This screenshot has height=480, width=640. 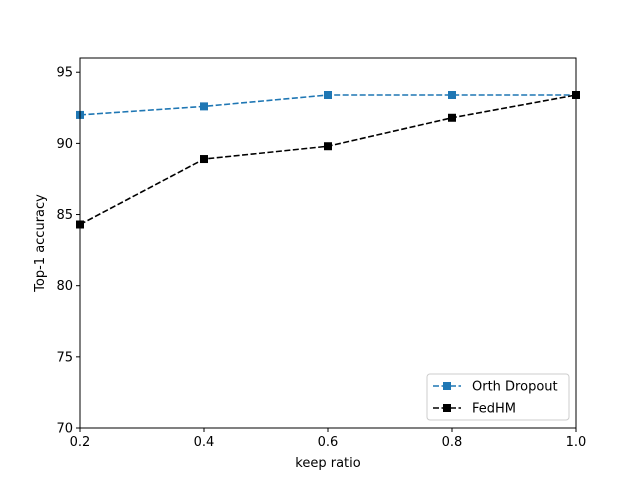 What do you see at coordinates (204, 442) in the screenshot?
I see `x-tick-label: 0.4` at bounding box center [204, 442].